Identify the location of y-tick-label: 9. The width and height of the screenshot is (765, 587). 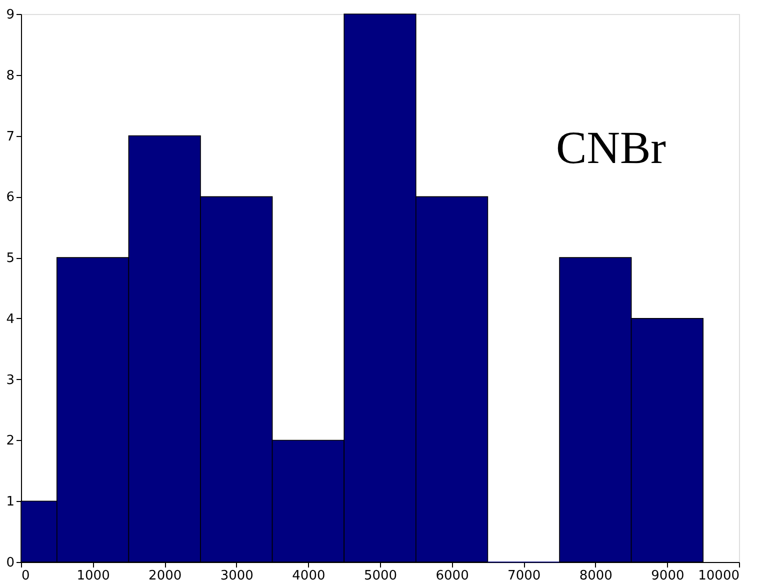
(10, 15).